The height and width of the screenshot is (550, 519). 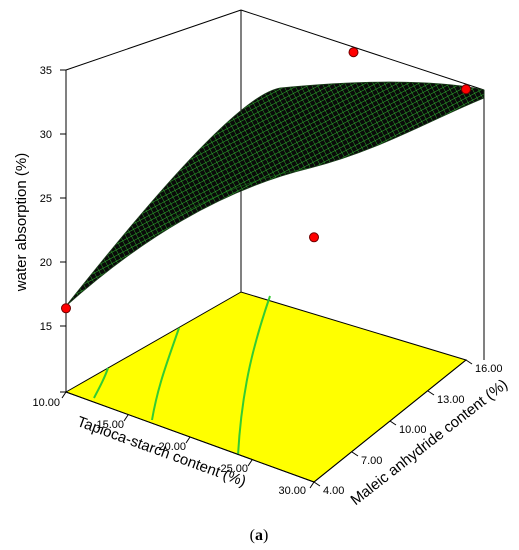 I want to click on z-tick-label: 25, so click(x=46, y=199).